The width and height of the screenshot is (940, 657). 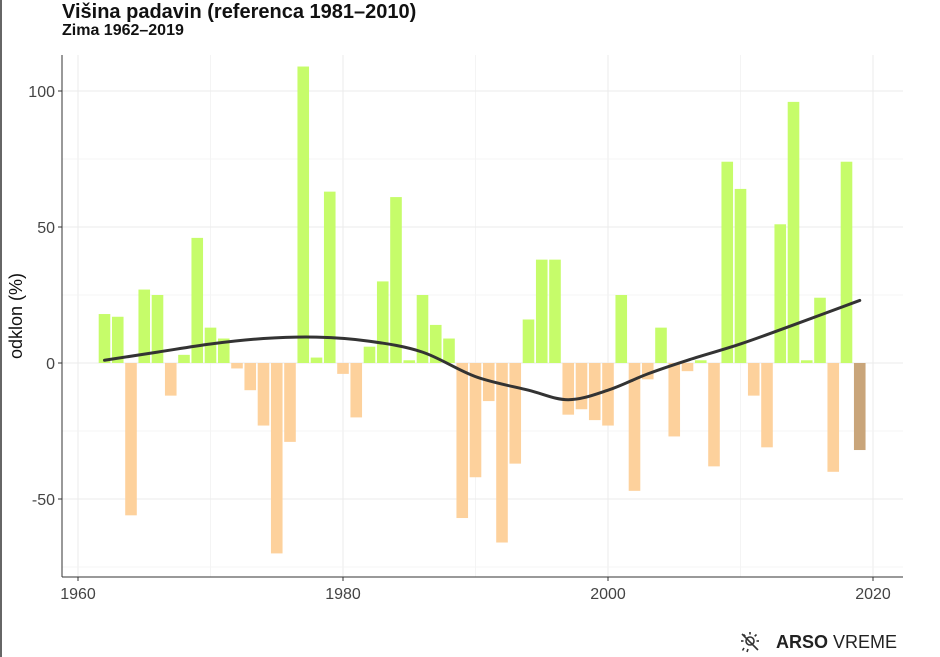 I want to click on bar-1969, so click(x=197, y=300).